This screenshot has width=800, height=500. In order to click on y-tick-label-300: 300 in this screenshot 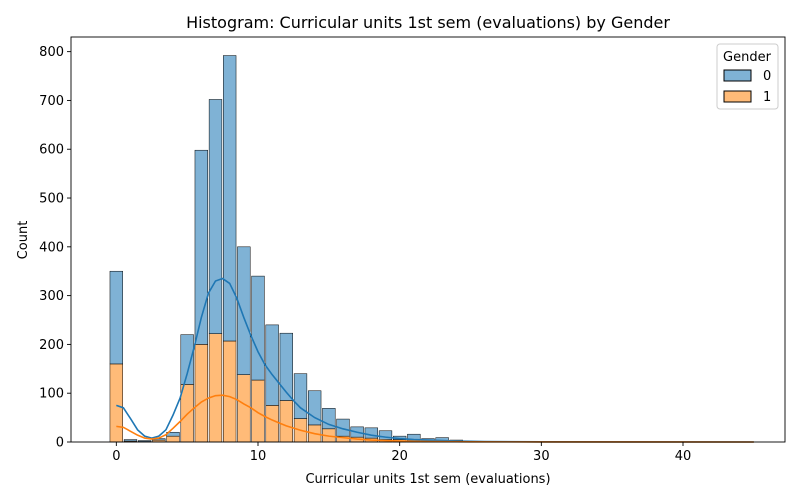, I will do `click(51, 296)`.